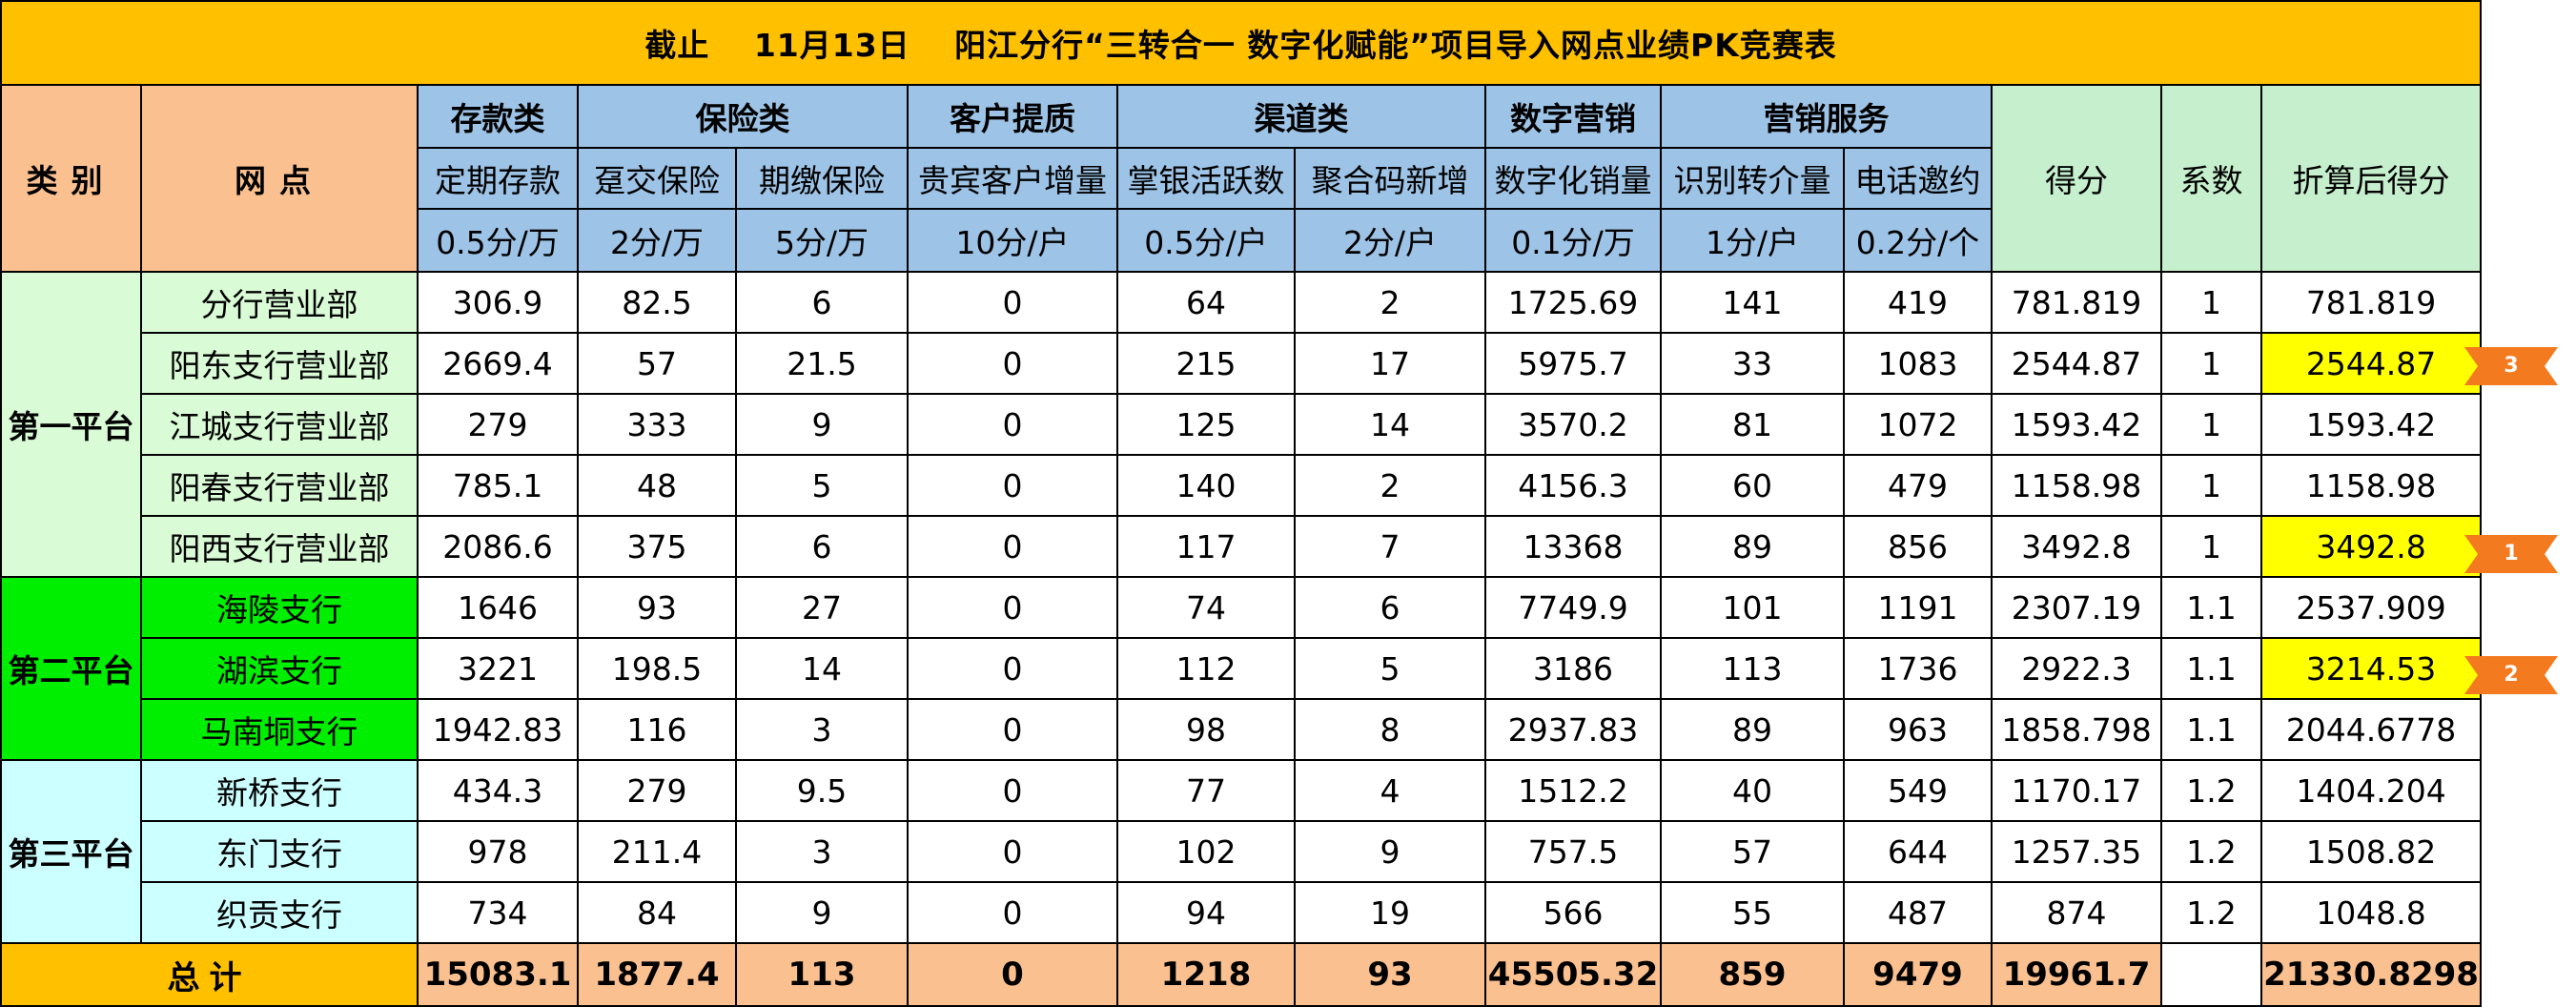 Image resolution: width=2576 pixels, height=1007 pixels. What do you see at coordinates (1918, 790) in the screenshot?
I see `table-cell: 549` at bounding box center [1918, 790].